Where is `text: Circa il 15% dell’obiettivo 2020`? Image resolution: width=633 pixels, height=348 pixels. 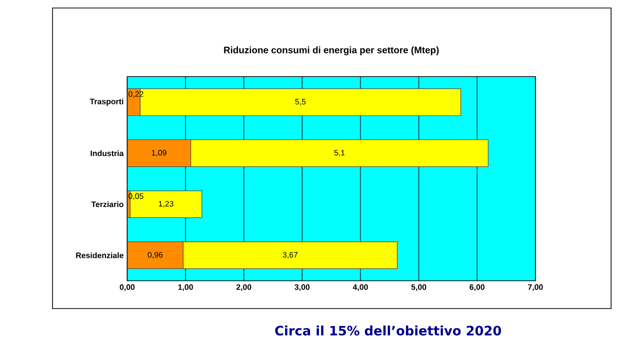 text: Circa il 15% dell’obiettivo 2020 is located at coordinates (388, 330).